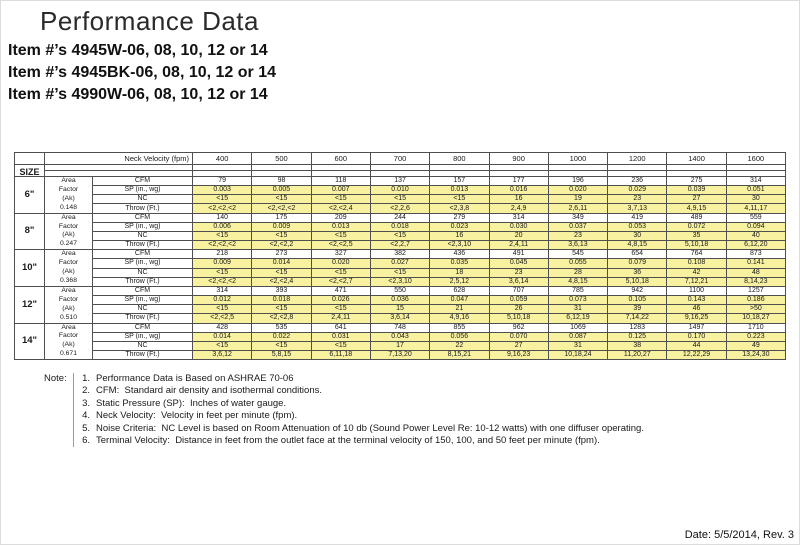 The height and width of the screenshot is (545, 800). I want to click on area-factor-cell: Area Factor (Ak) 0.671, so click(68, 341).